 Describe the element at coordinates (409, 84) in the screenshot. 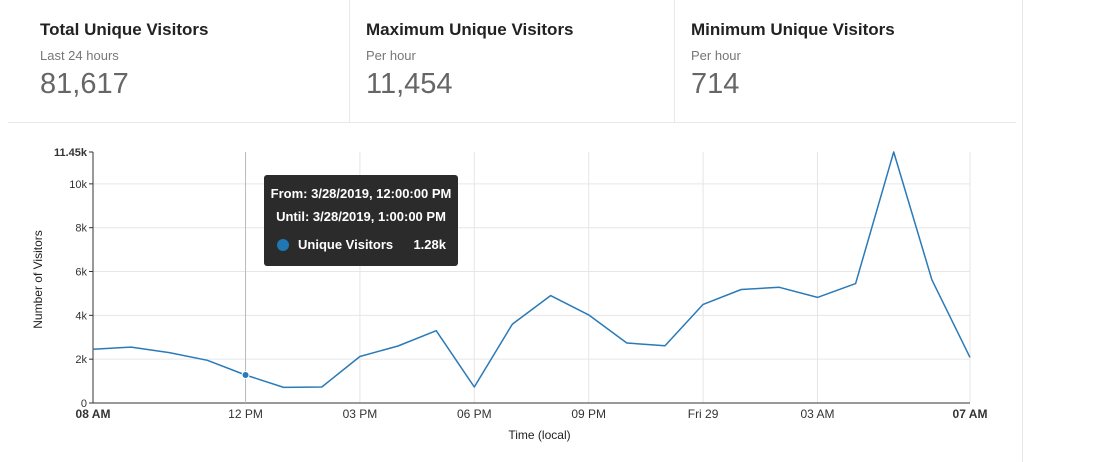

I see `stat-value: 11,454` at that location.